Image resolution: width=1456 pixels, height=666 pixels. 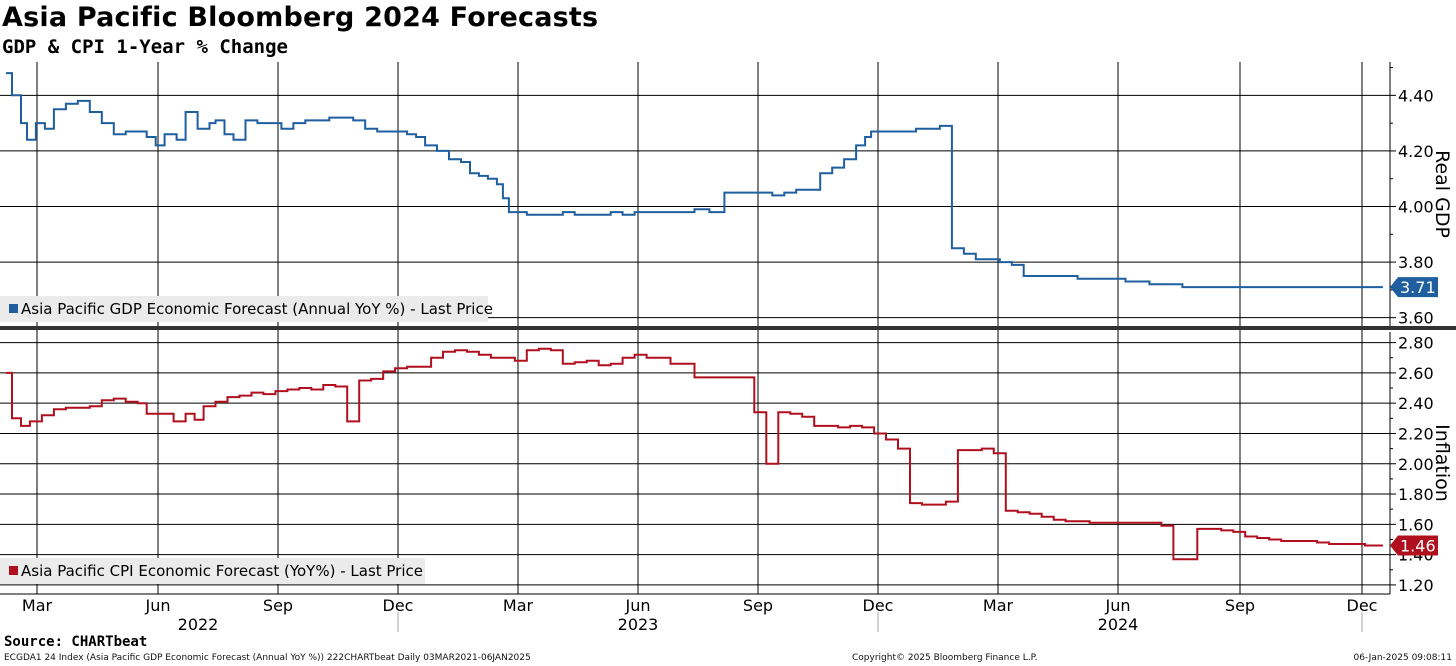 I want to click on gdp-axis-title: Real GDP, so click(x=1442, y=194).